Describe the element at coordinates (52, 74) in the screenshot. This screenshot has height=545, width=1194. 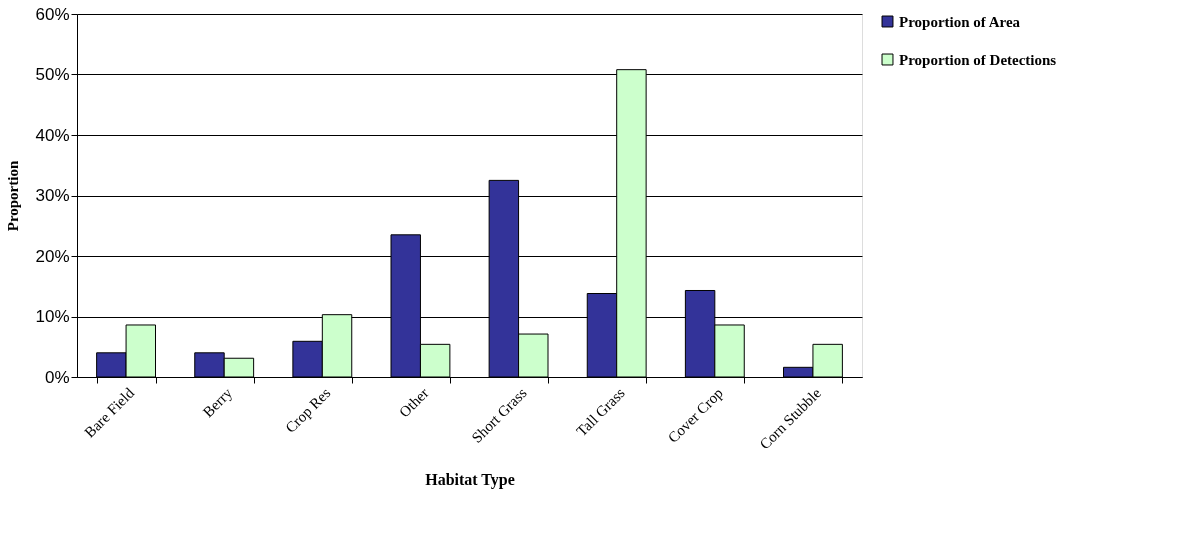
I see `y-tick-label: 50%` at that location.